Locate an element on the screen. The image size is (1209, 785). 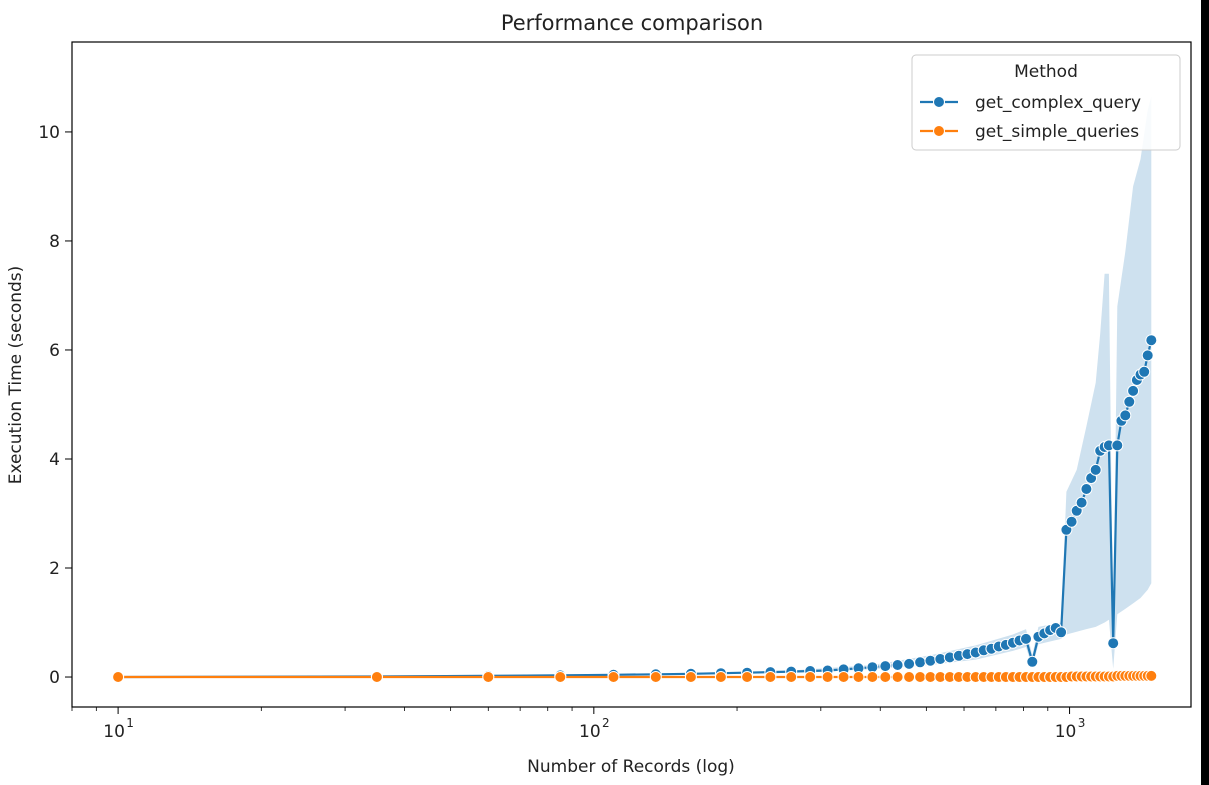
chart-title: Performance comparison is located at coordinates (632, 23).